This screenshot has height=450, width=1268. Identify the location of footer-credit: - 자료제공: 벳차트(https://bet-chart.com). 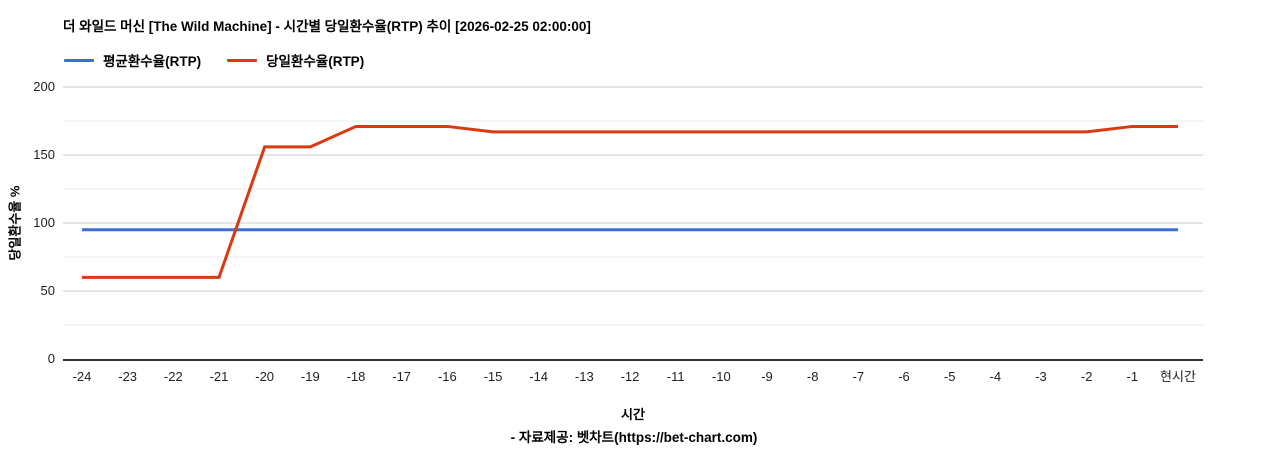
(634, 437).